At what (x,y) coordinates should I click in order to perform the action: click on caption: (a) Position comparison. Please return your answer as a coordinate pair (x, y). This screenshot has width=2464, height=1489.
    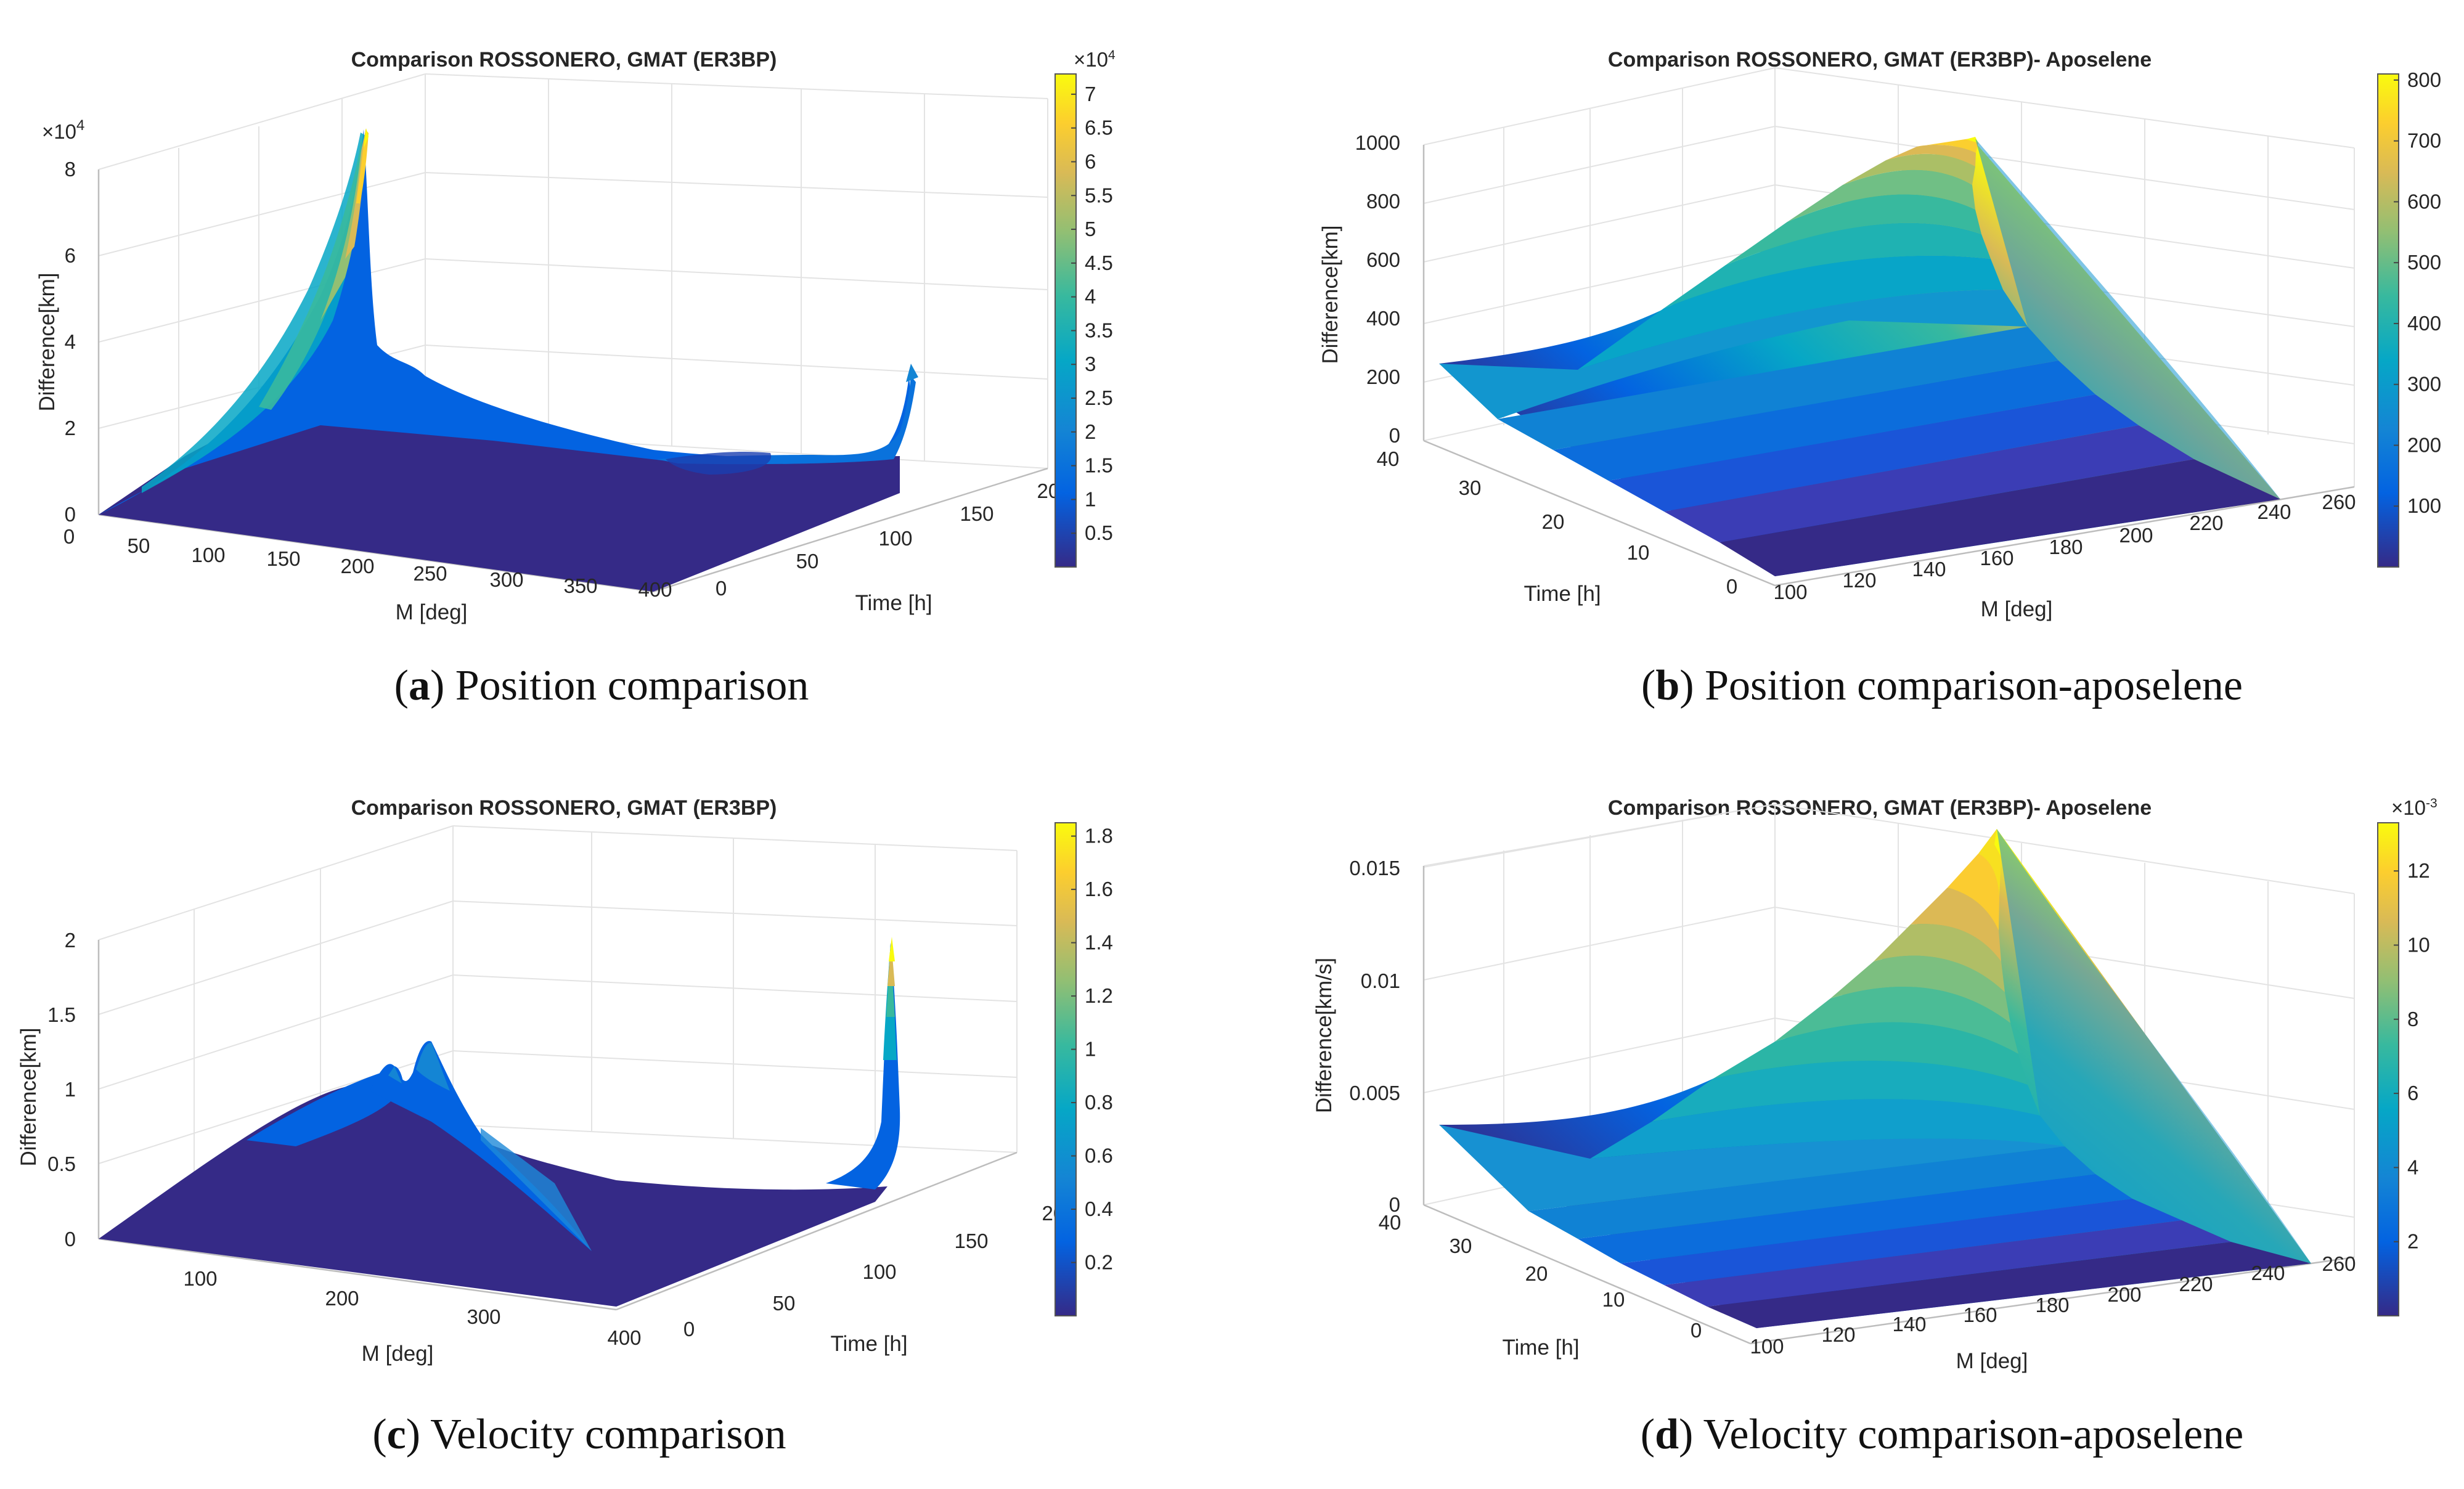
    Looking at the image, I should click on (602, 685).